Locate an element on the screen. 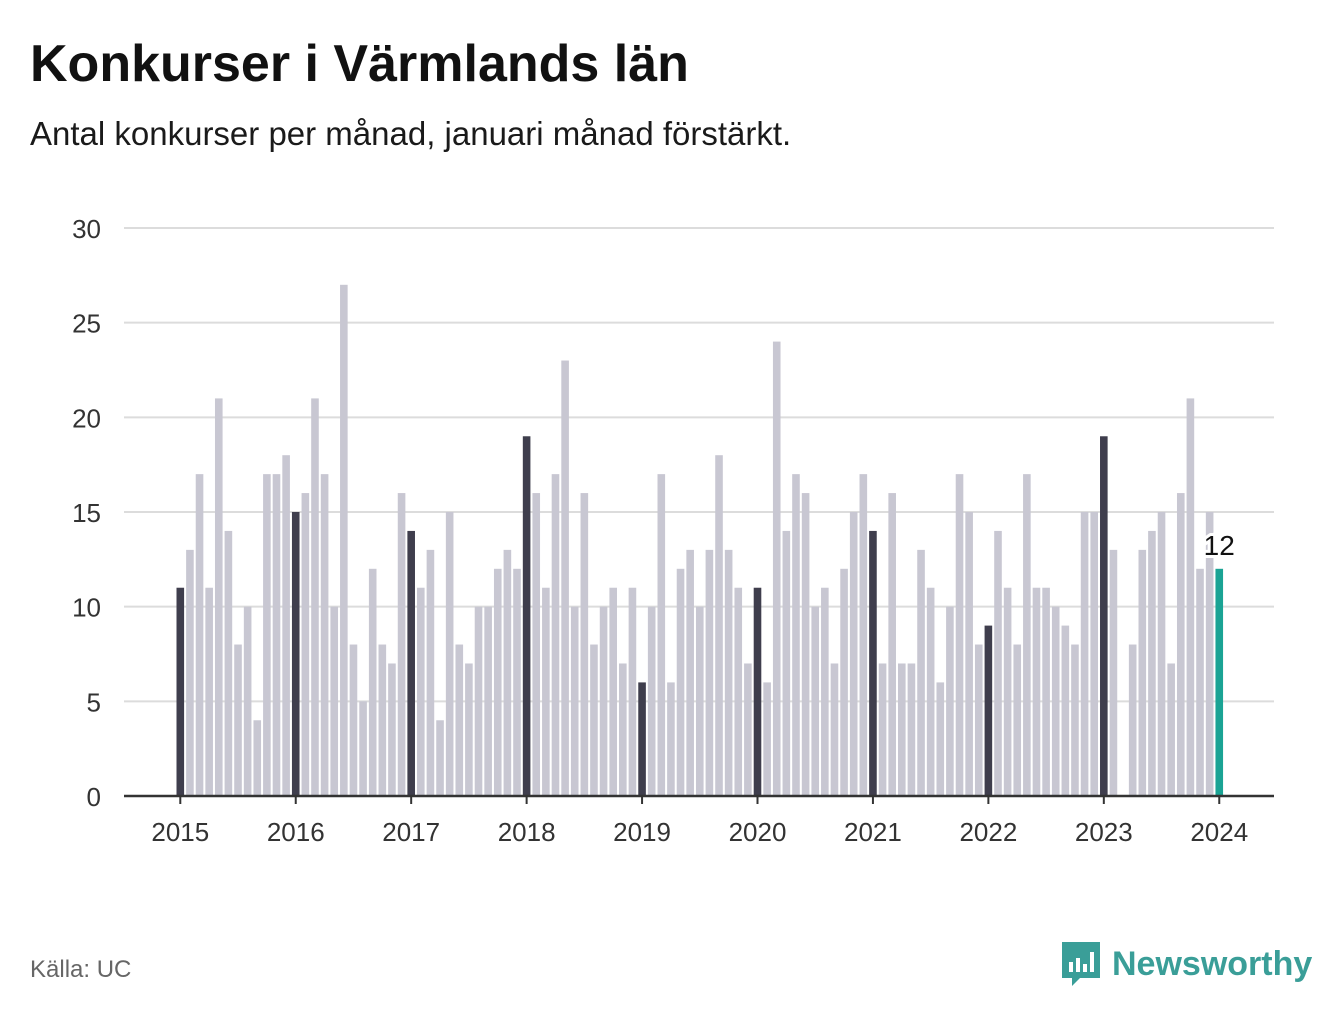 This screenshot has width=1340, height=1020. y-tick-label: 30 is located at coordinates (86, 229).